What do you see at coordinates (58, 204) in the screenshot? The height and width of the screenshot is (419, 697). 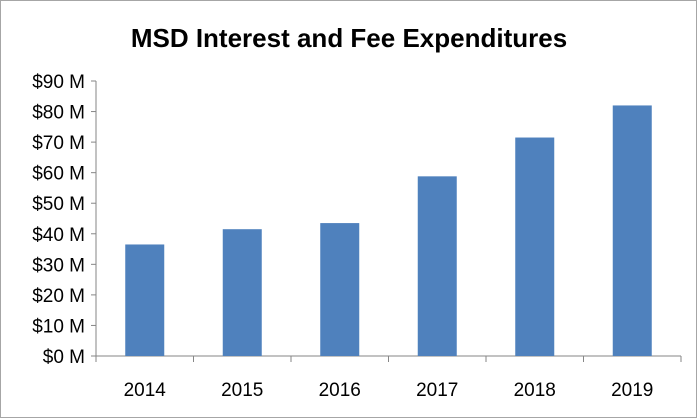 I see `y-tick-label: $50 M` at bounding box center [58, 204].